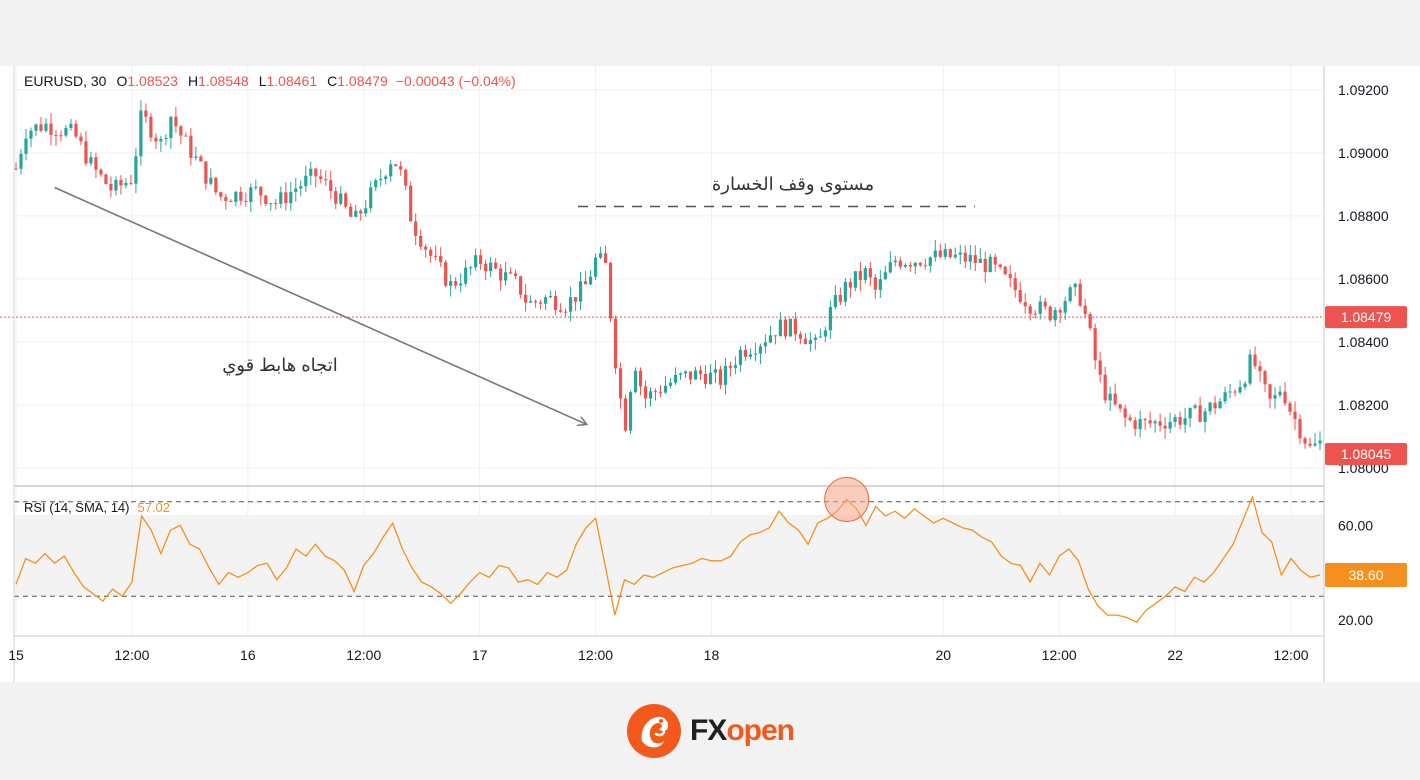 This screenshot has height=780, width=1420. Describe the element at coordinates (1363, 279) in the screenshot. I see `price-tick-label: 1.08600` at that location.